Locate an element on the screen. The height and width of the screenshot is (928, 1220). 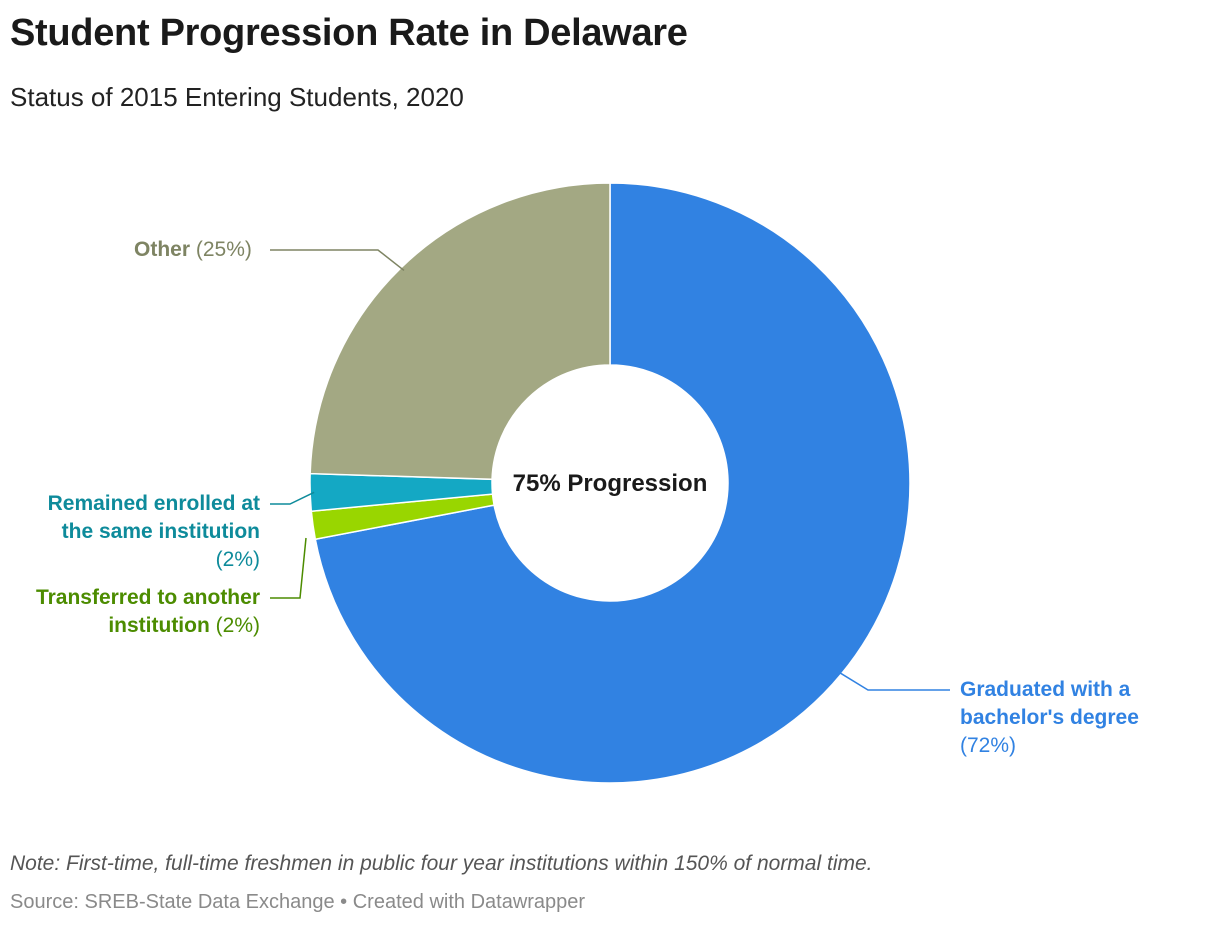
slice-label-transferred-line2: institution is located at coordinates (159, 625).